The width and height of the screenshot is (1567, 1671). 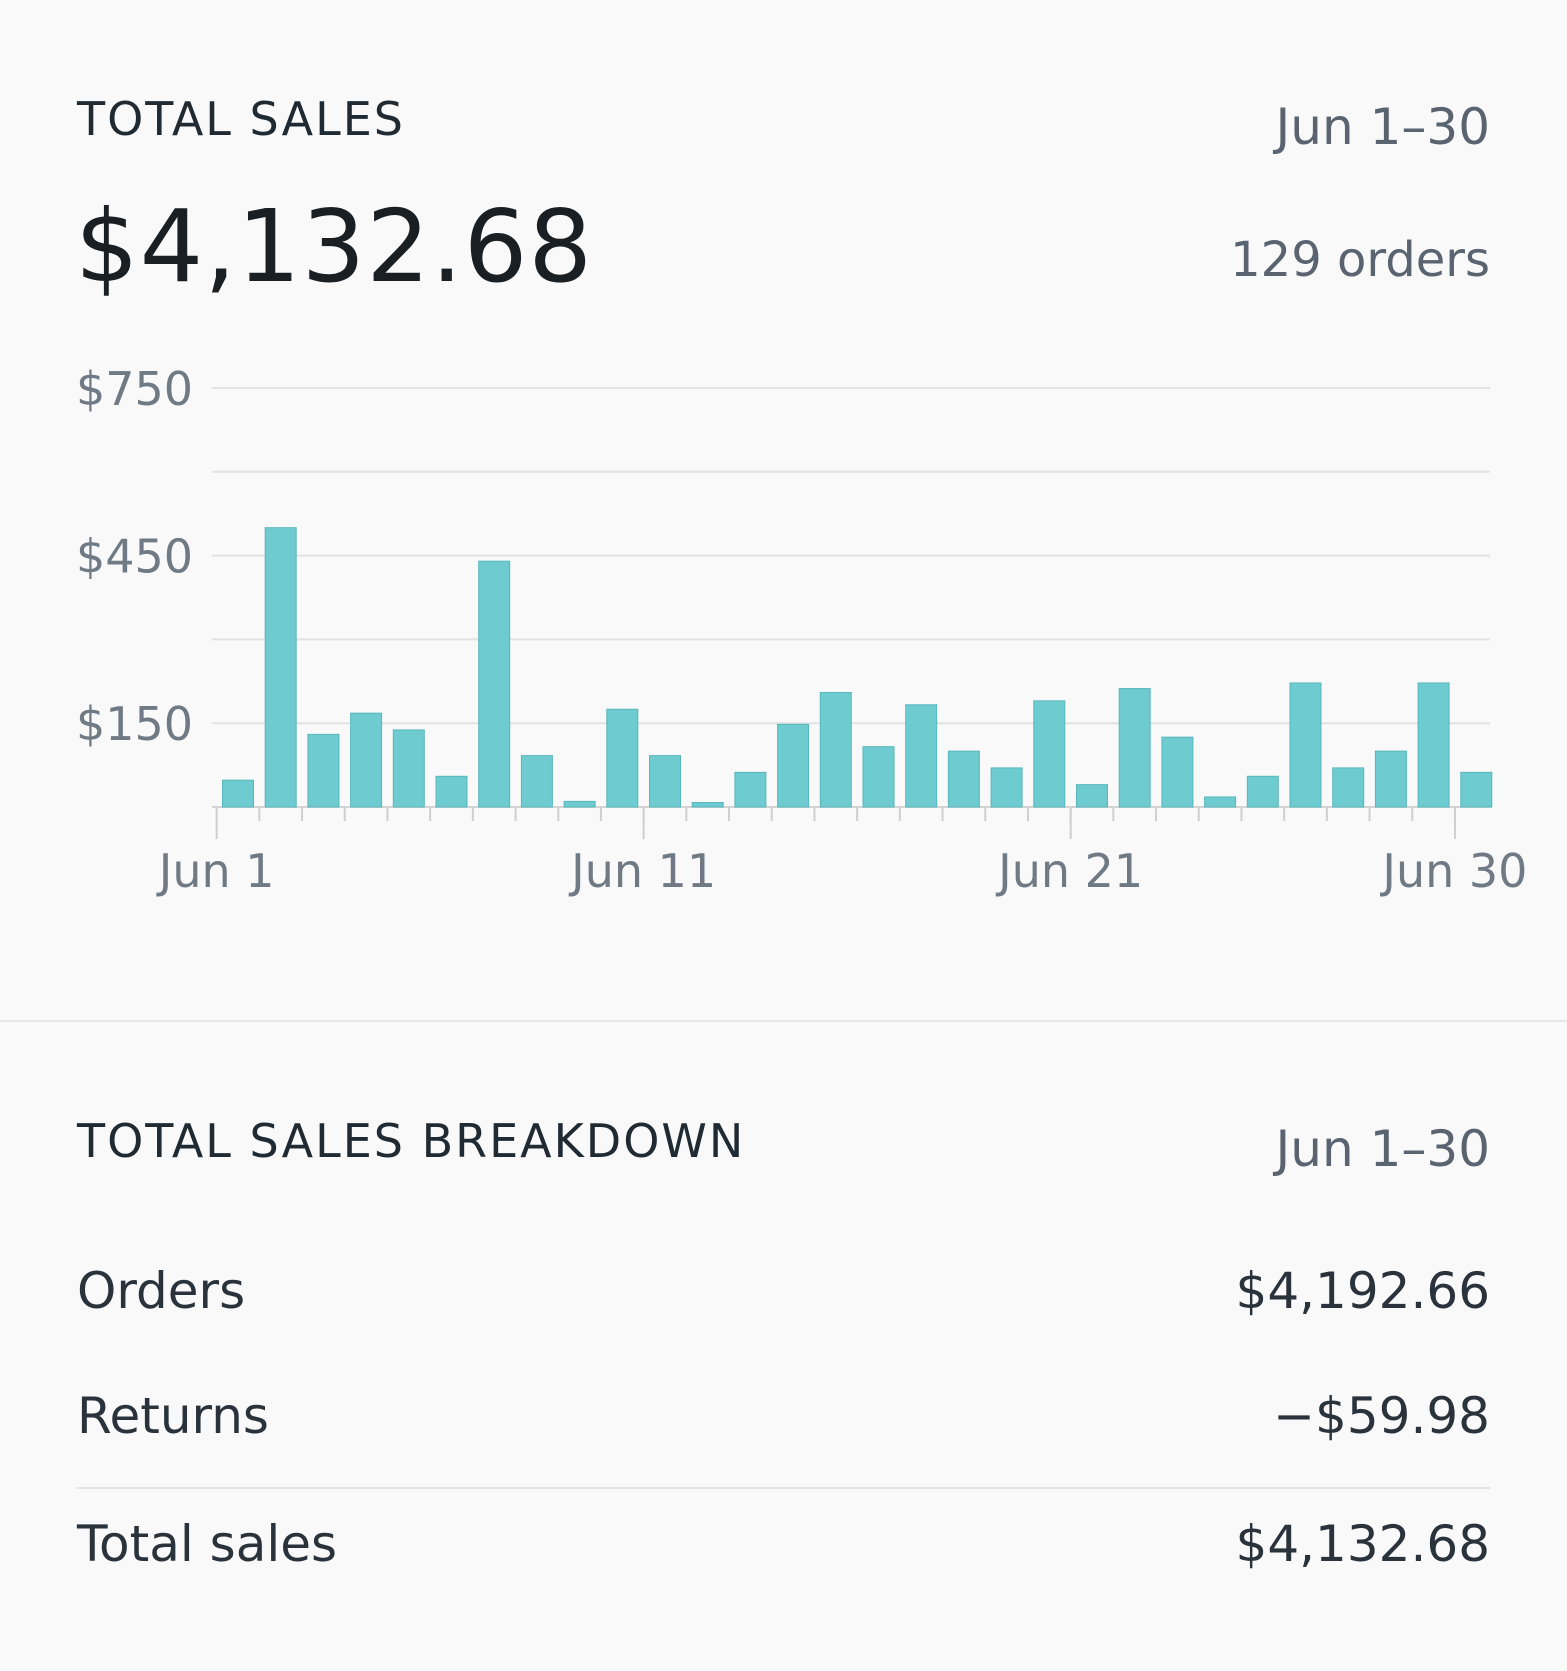 I want to click on breakdown-row-label: Orders, so click(x=161, y=1291).